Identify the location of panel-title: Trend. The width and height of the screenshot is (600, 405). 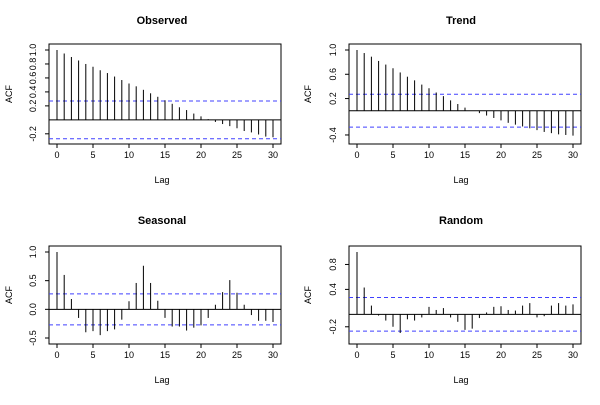
(461, 21).